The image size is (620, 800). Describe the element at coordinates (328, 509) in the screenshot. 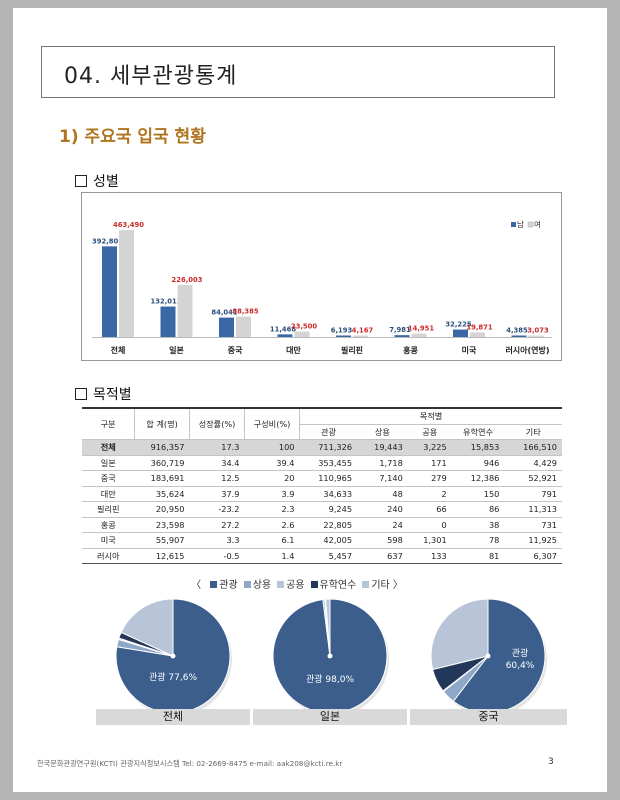

I see `table-cell: 9,245` at that location.